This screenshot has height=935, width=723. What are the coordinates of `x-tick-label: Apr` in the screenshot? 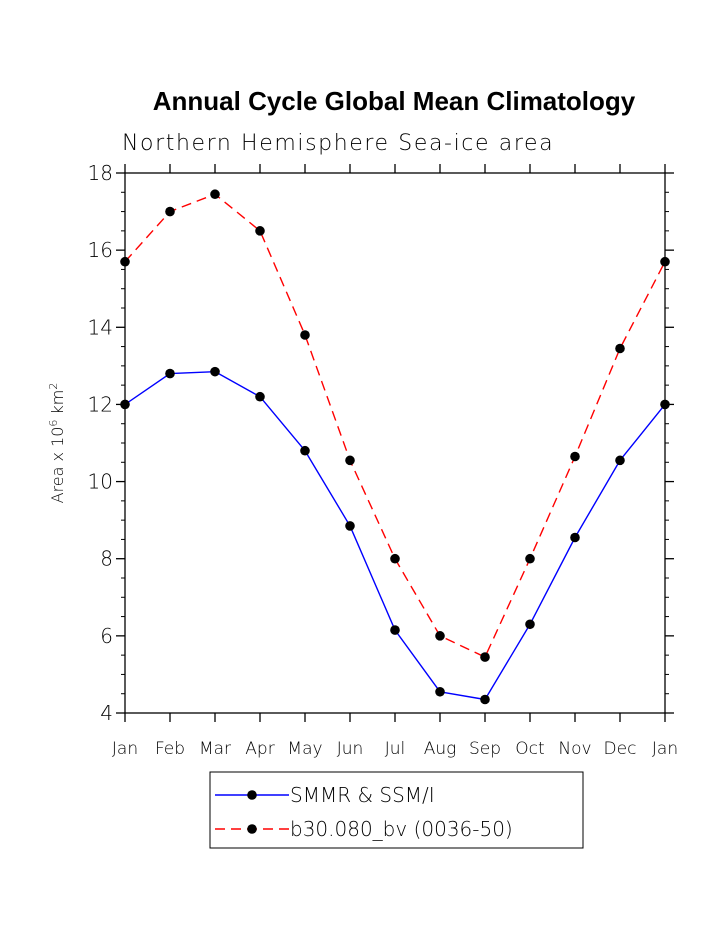 It's located at (259, 749).